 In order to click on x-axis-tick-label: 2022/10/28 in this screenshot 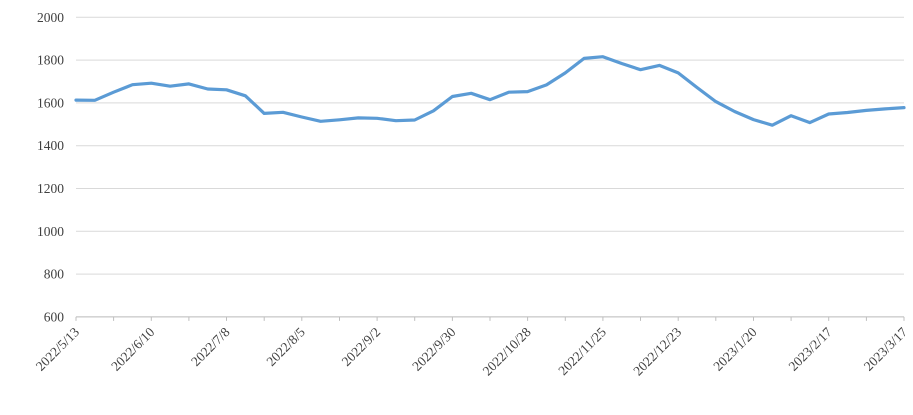, I will do `click(507, 351)`.